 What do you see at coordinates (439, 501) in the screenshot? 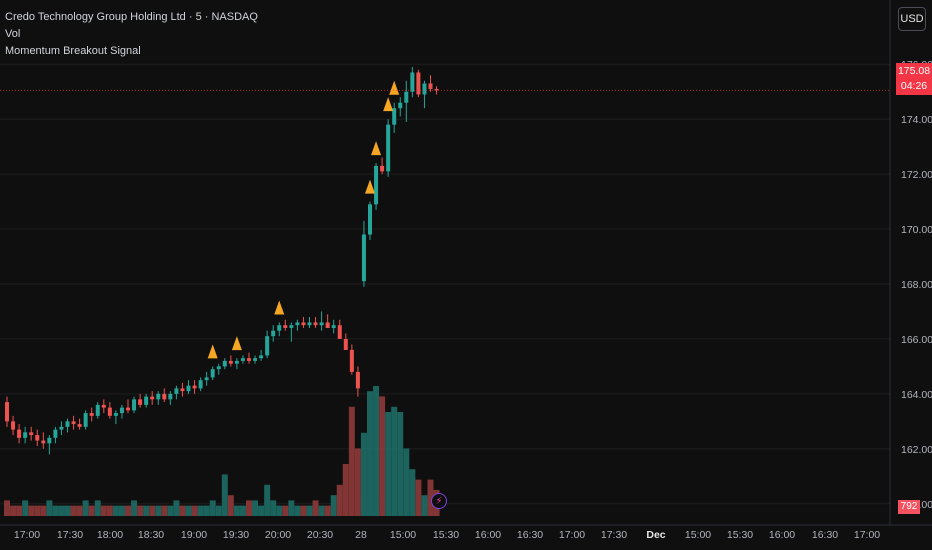
I see `lightning-icon: ⚡` at bounding box center [439, 501].